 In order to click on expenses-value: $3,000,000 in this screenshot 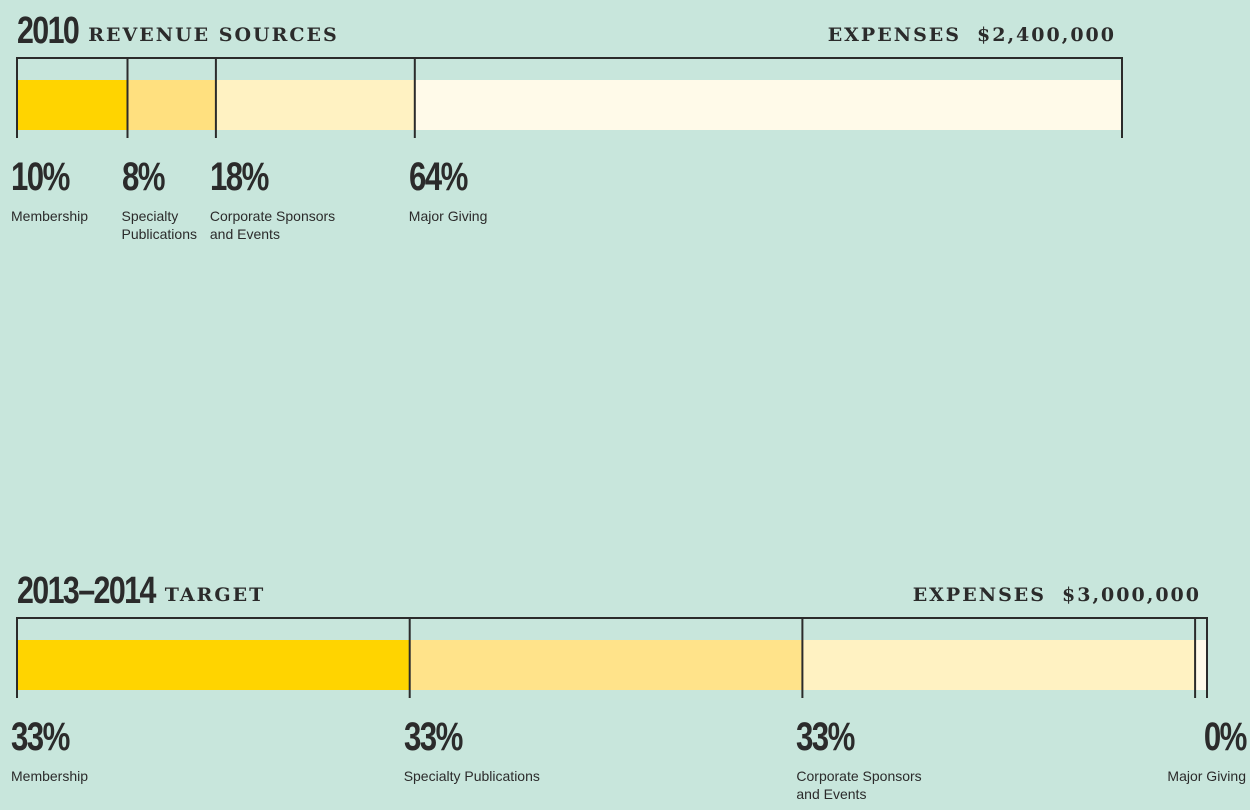, I will do `click(1131, 595)`.